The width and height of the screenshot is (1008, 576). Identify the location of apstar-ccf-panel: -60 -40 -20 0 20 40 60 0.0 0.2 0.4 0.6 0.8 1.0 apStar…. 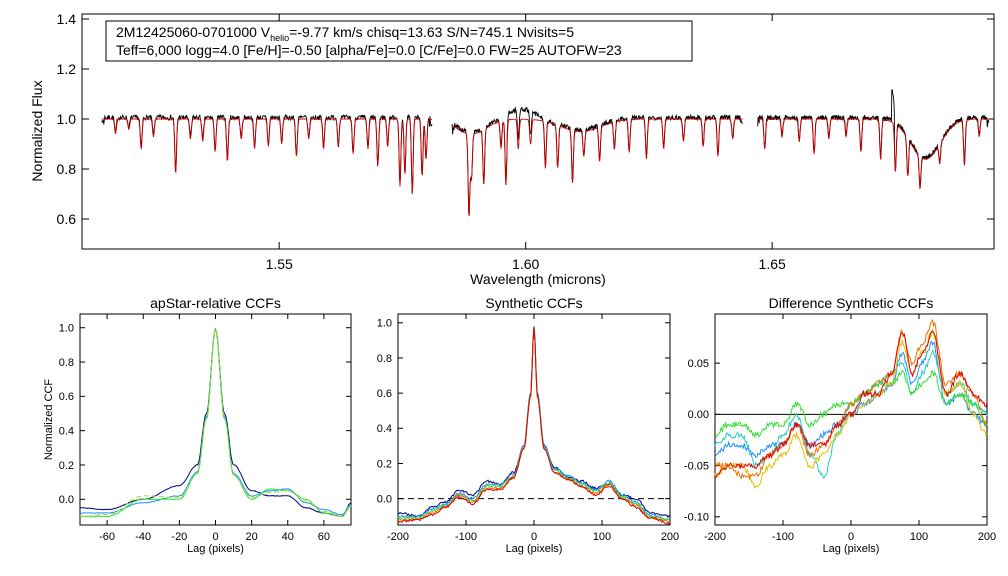
(197, 425).